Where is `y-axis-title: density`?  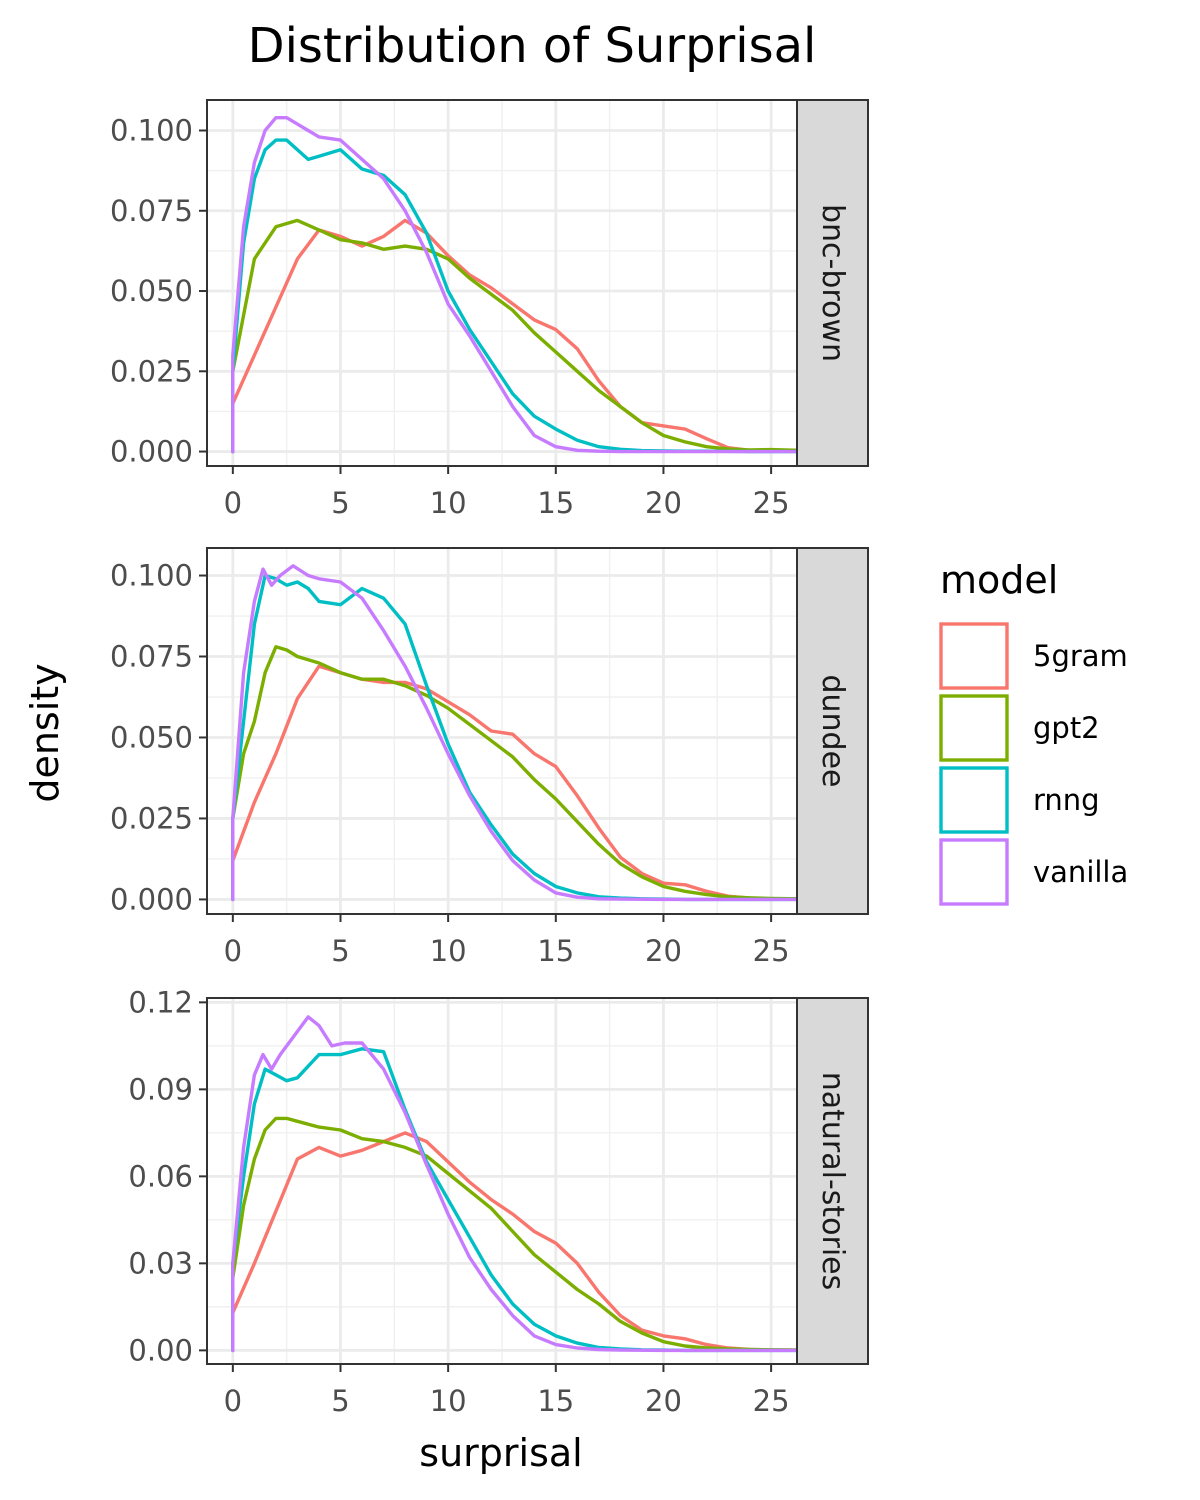 y-axis-title: density is located at coordinates (45, 732).